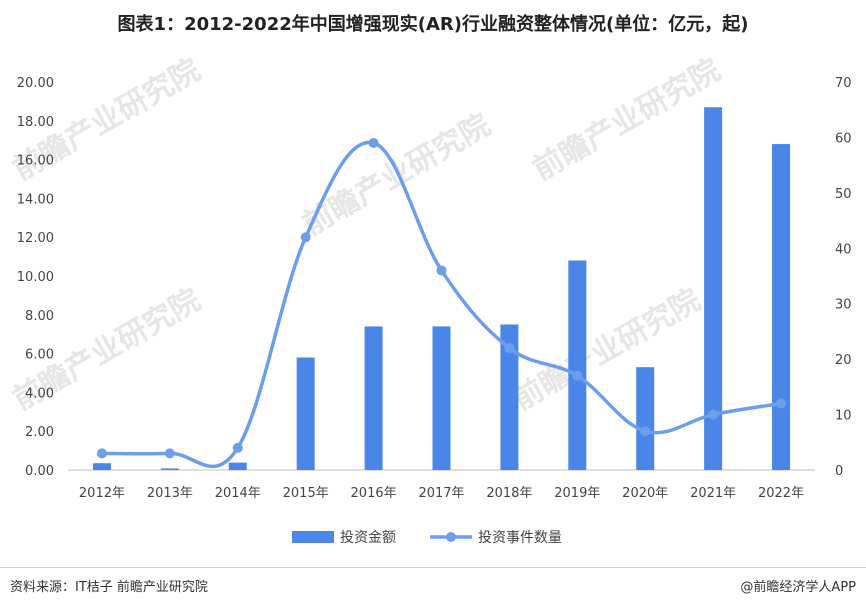  Describe the element at coordinates (839, 471) in the screenshot. I see `y-right-tick-label: 0` at that location.